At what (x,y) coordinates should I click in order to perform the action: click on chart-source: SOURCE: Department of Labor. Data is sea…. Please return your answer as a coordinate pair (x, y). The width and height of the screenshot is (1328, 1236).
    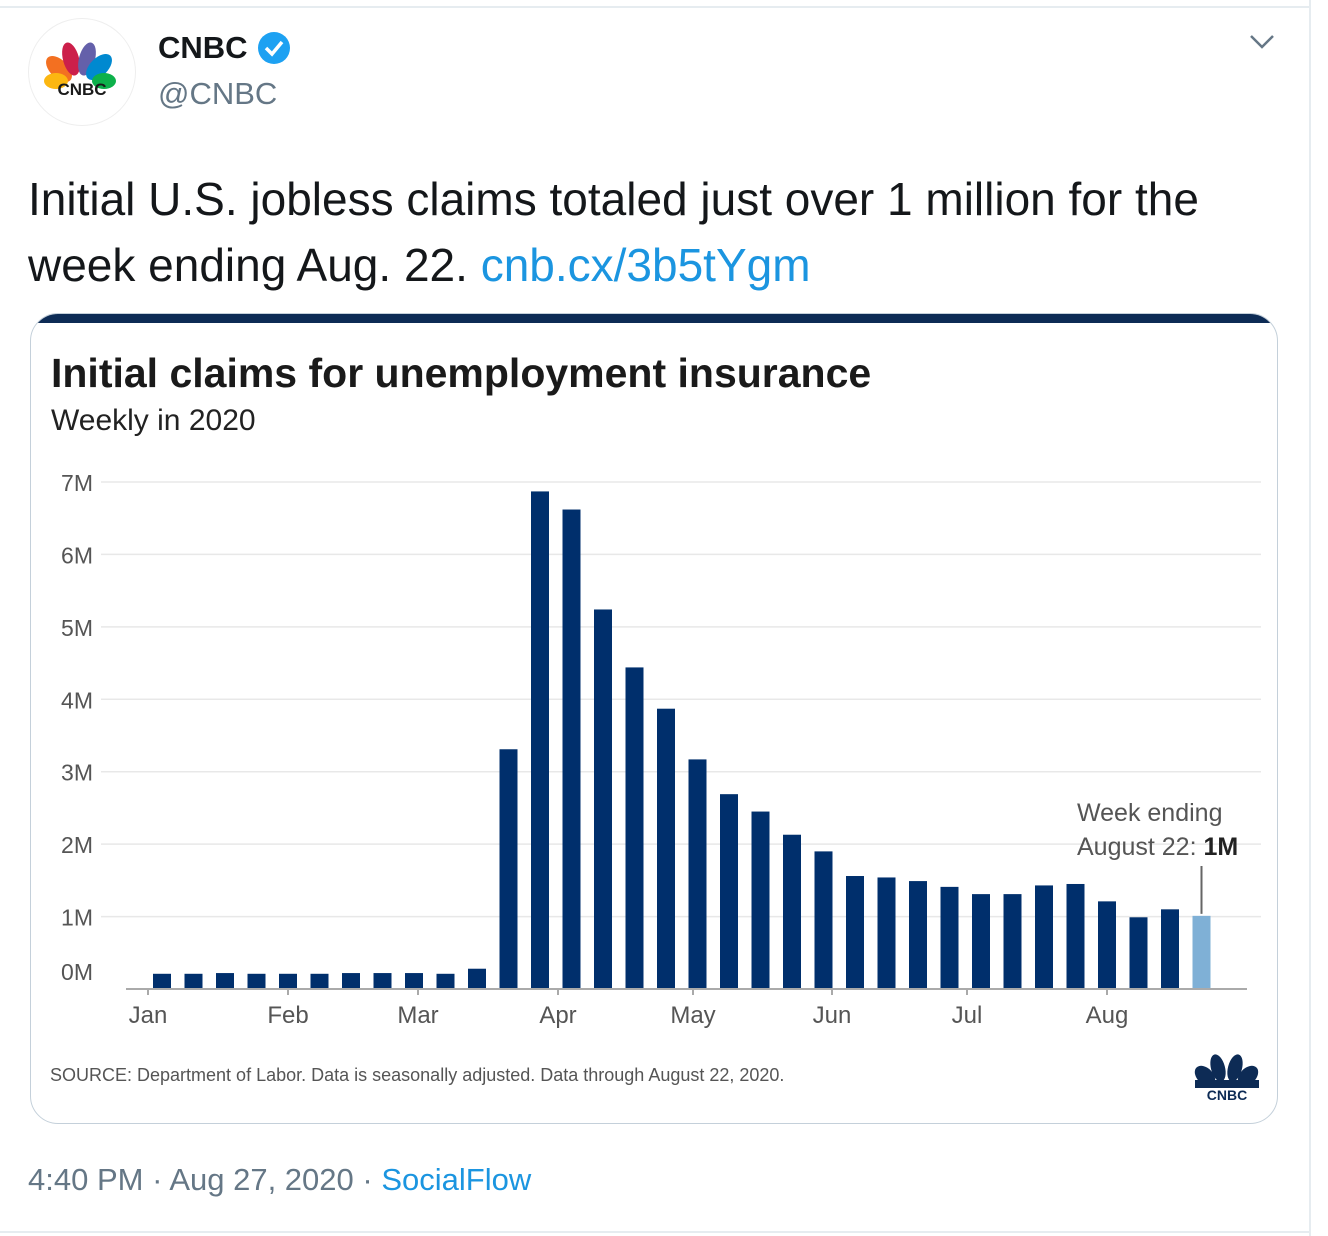
    Looking at the image, I should click on (417, 1075).